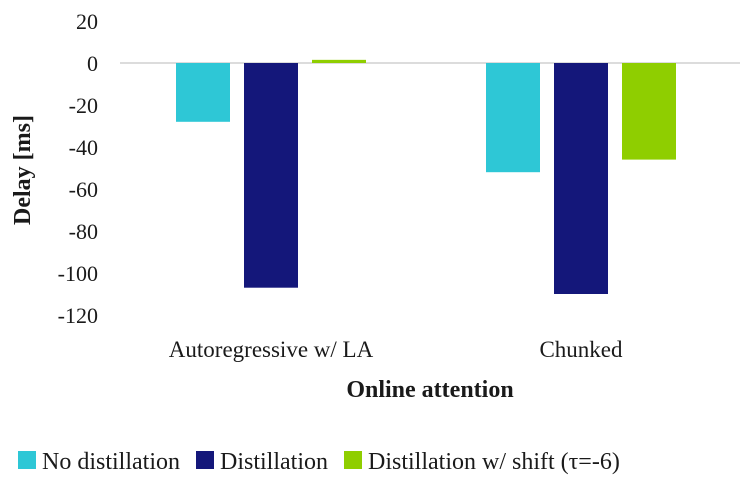 The height and width of the screenshot is (479, 747). Describe the element at coordinates (23, 170) in the screenshot. I see `y-axis-title: Delay [ms]` at that location.